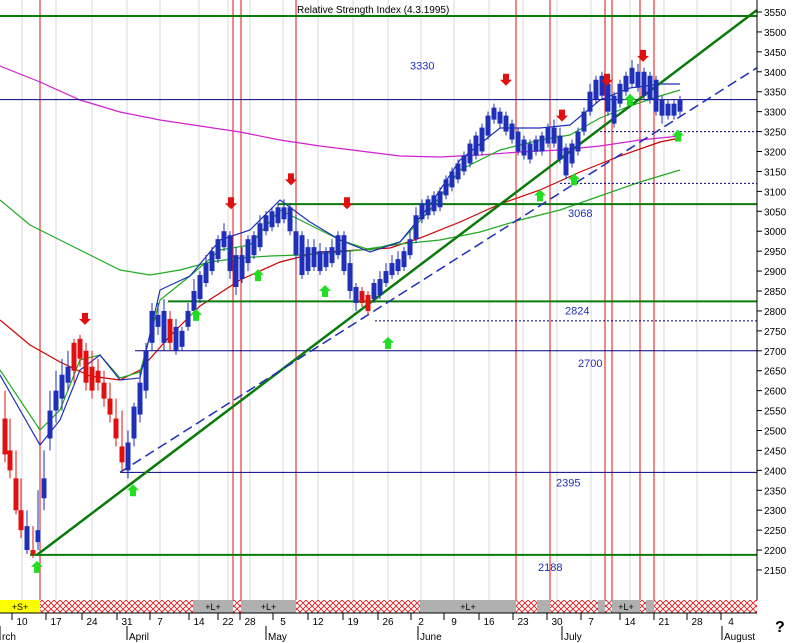  I want to click on signal-bar: +S+ +L+ +L+ +L+ +L+, so click(378, 607).